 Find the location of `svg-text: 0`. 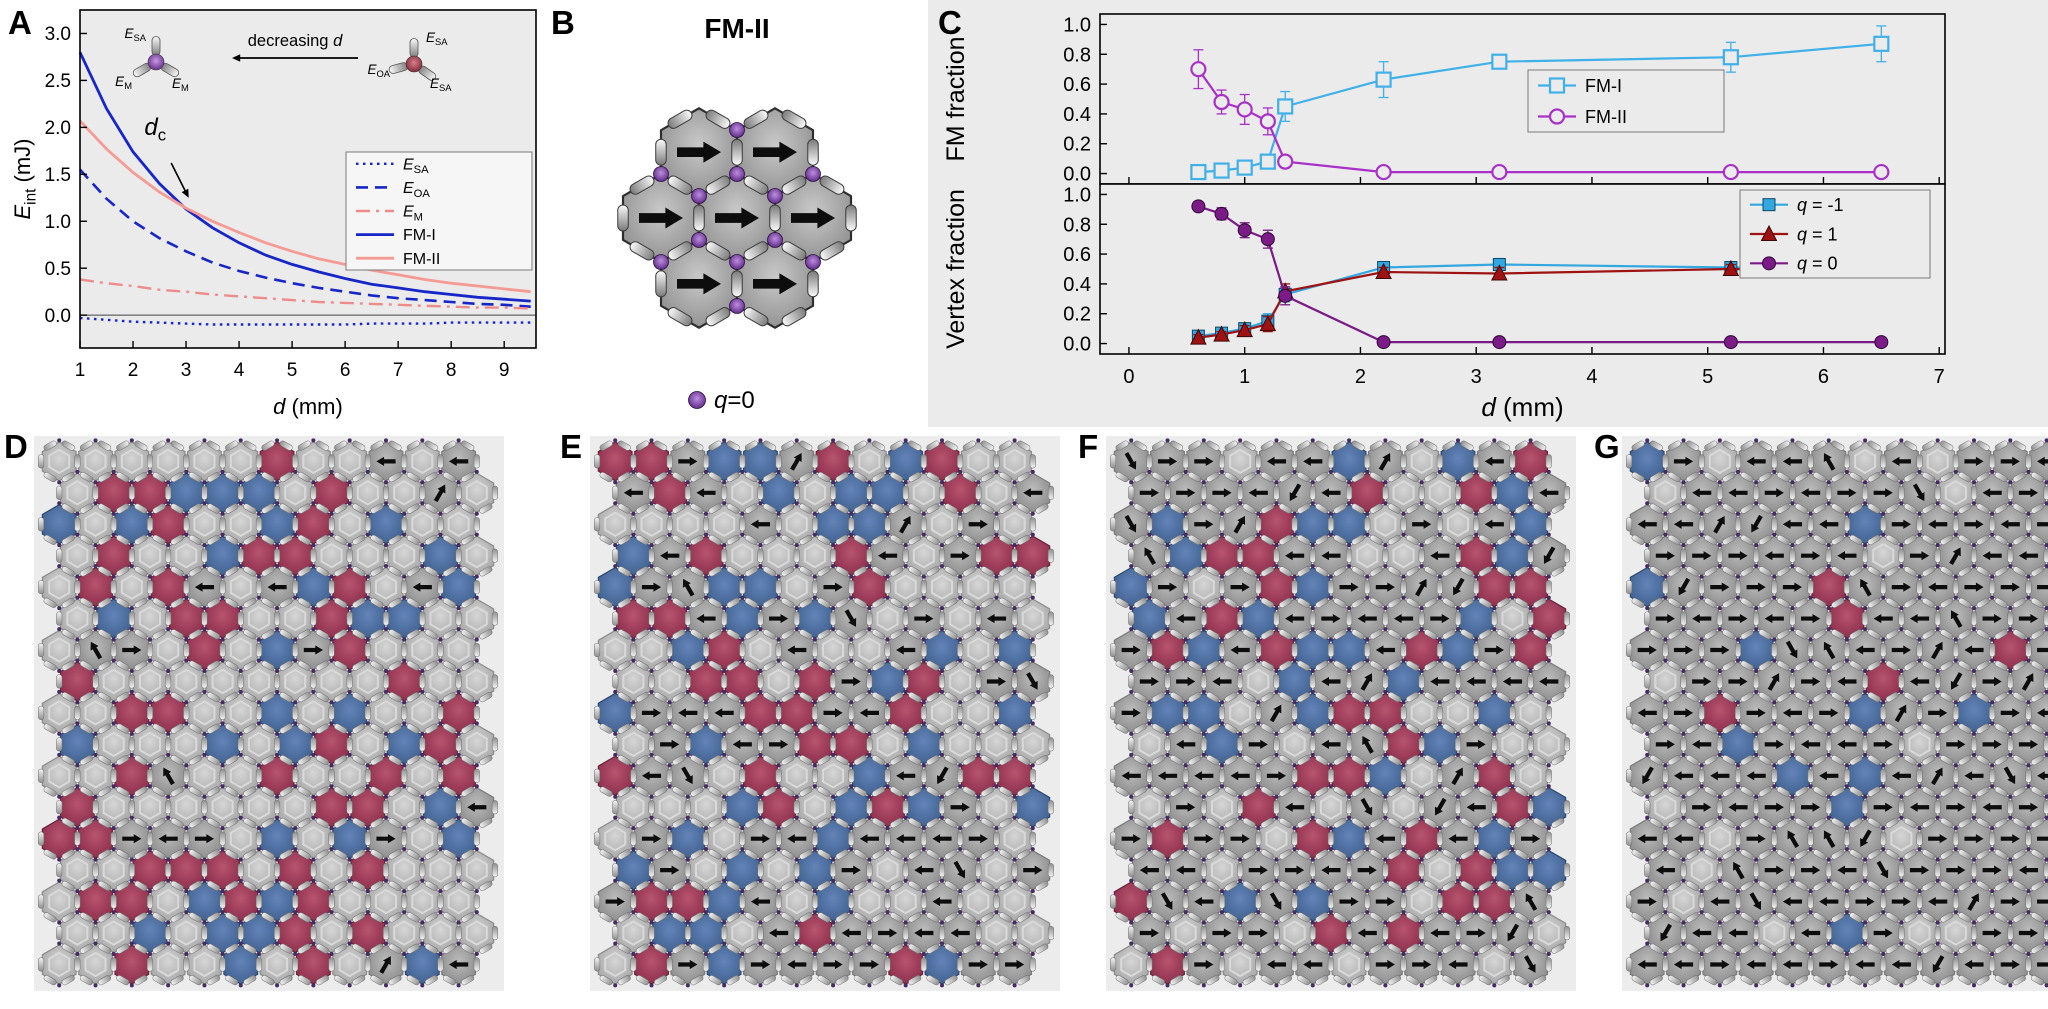

svg-text: 0 is located at coordinates (1128, 377).